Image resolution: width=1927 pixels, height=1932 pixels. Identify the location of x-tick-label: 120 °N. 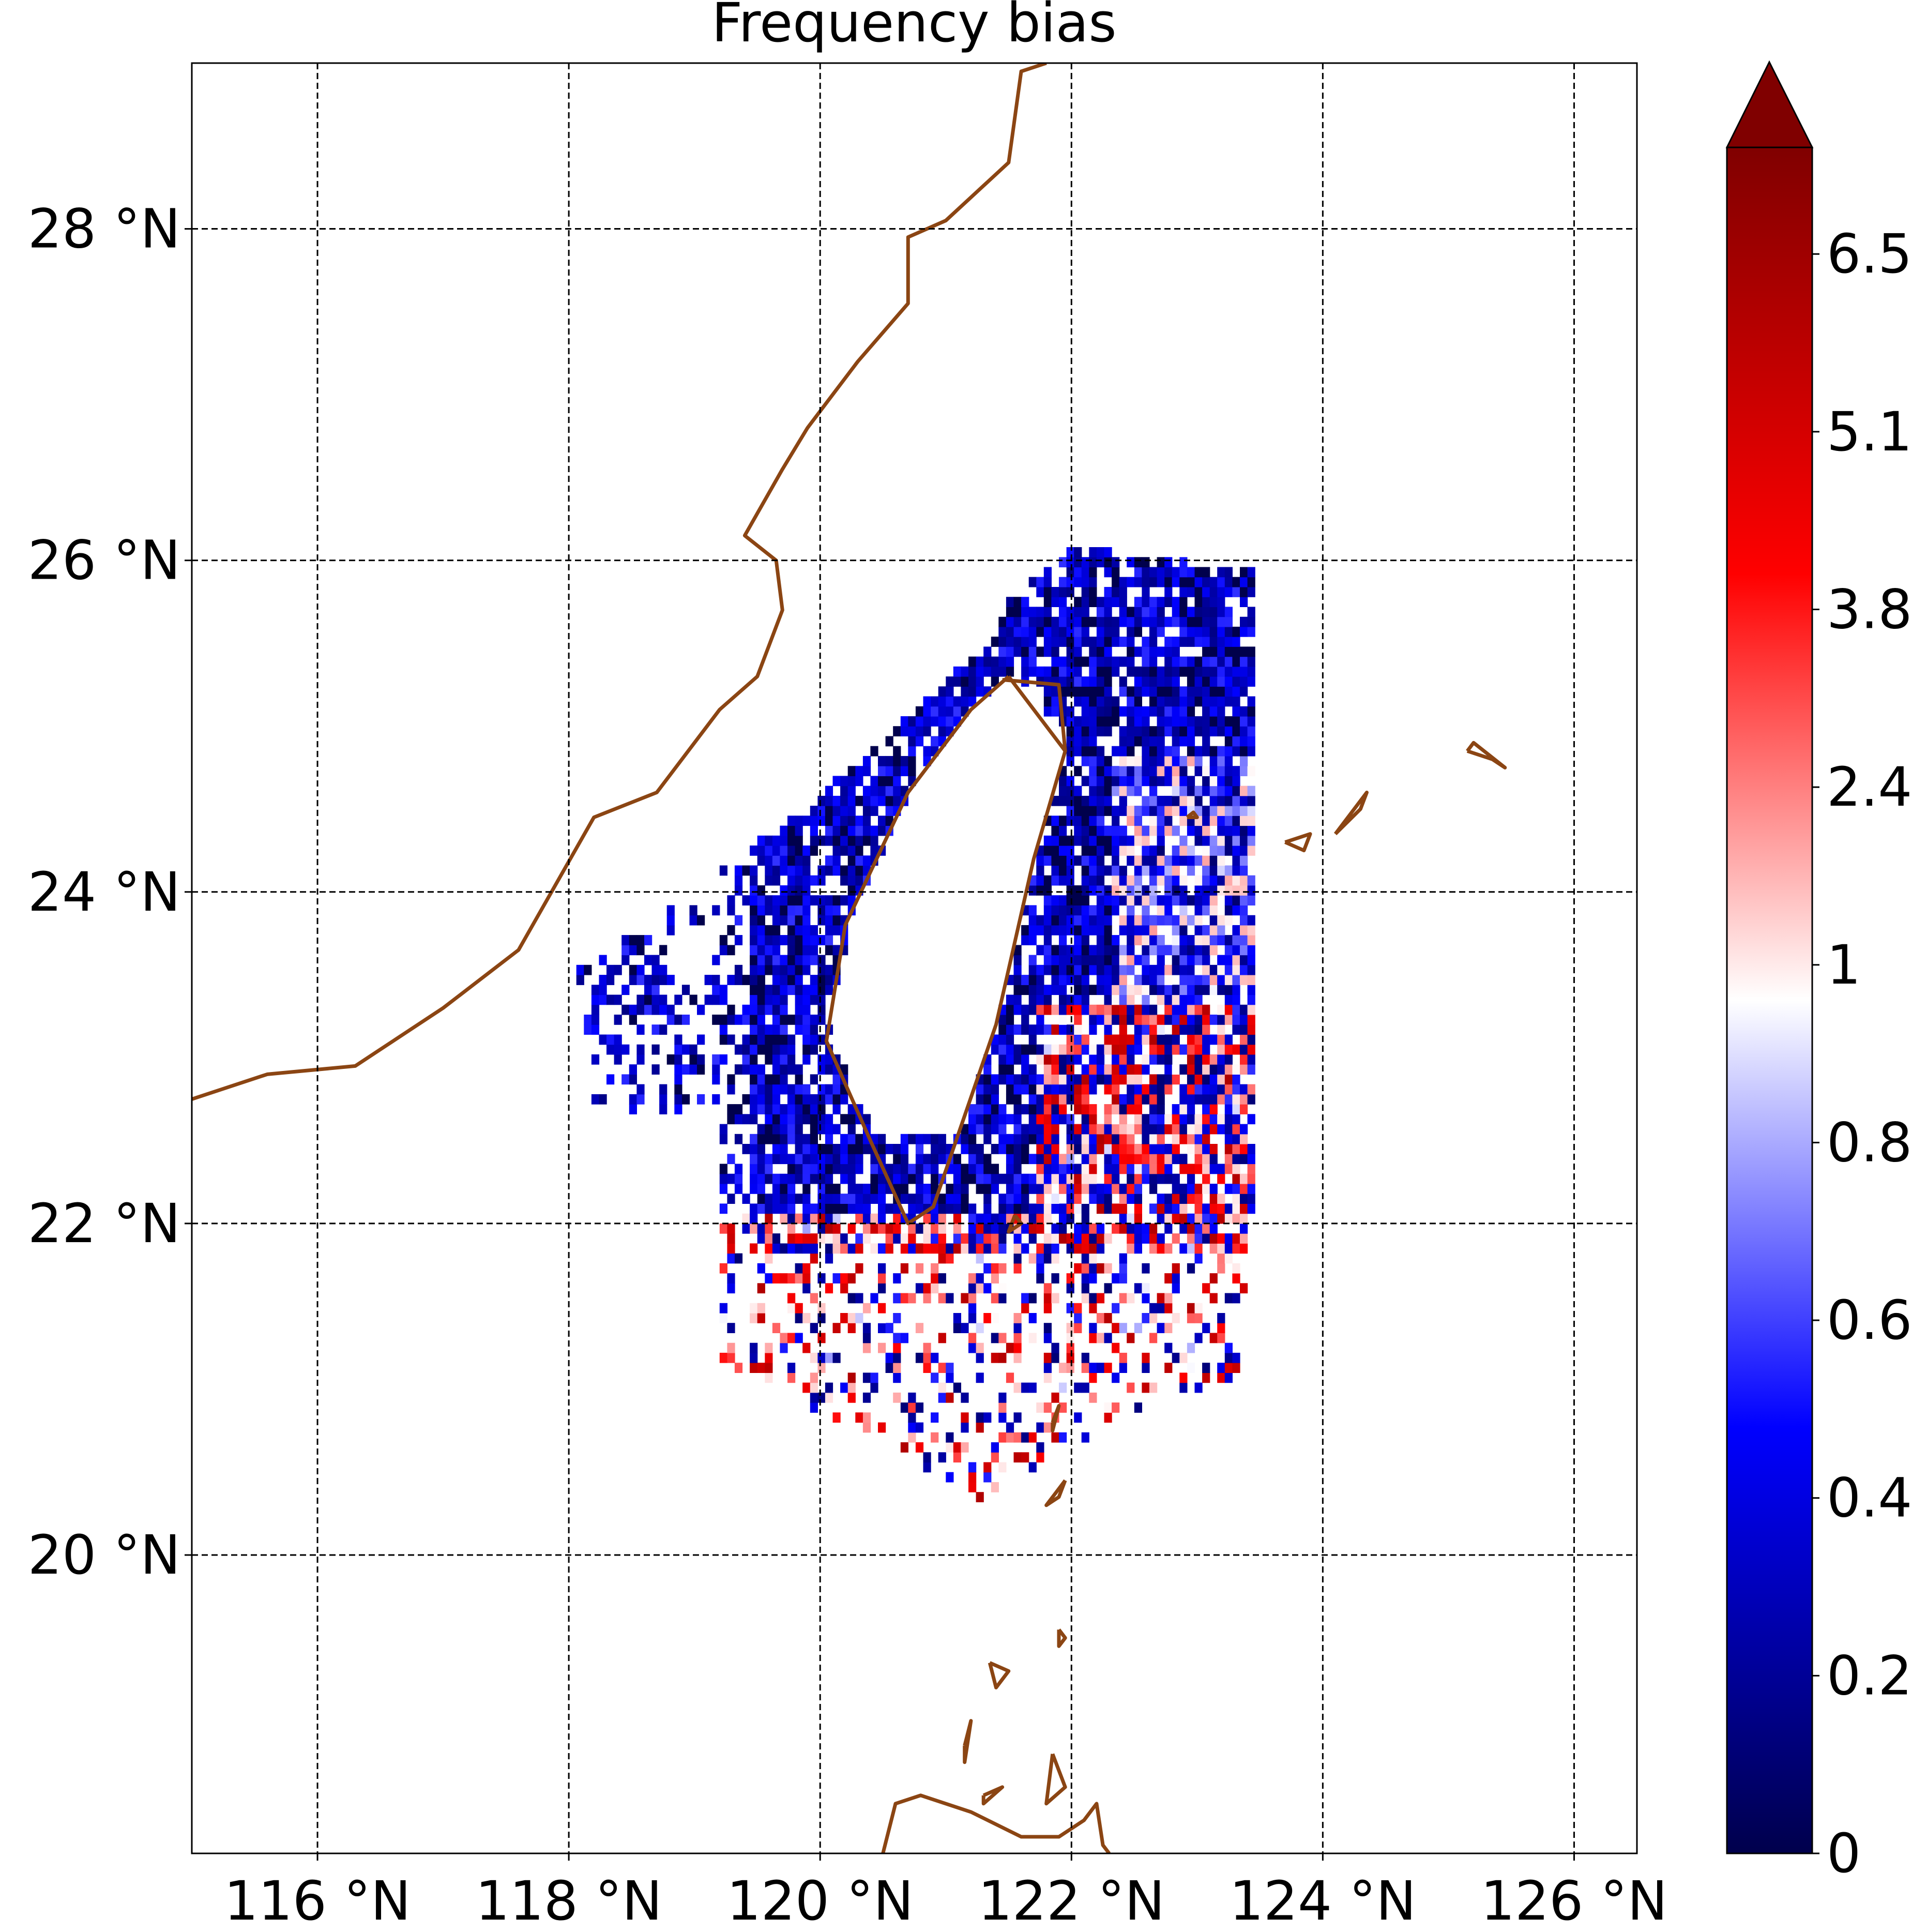
(820, 1900).